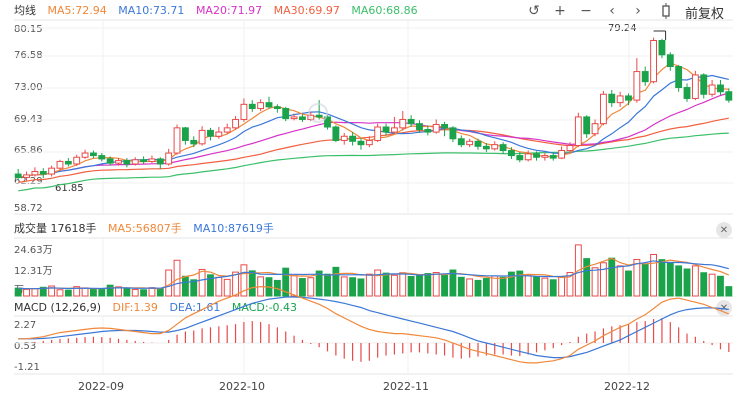 This screenshot has height=402, width=747. Describe the element at coordinates (101, 386) in the screenshot. I see `x-tick-label: 2022-09` at that location.